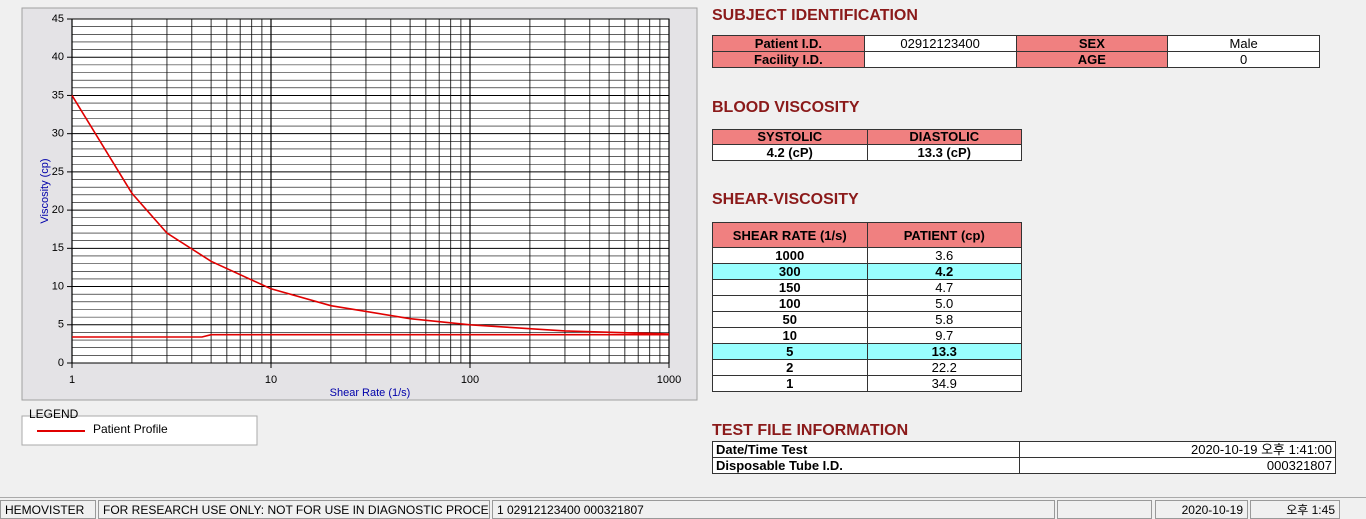  What do you see at coordinates (790, 287) in the screenshot?
I see `shear-rate: 150` at bounding box center [790, 287].